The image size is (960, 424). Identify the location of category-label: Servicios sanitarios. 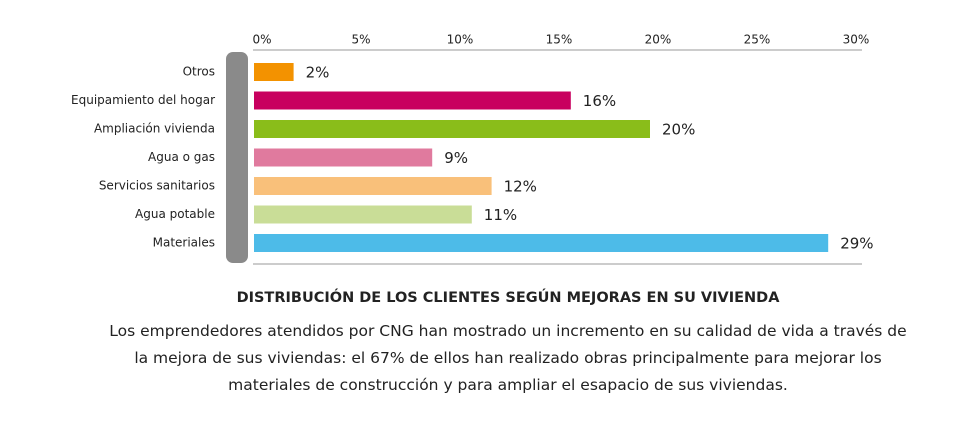
(157, 186).